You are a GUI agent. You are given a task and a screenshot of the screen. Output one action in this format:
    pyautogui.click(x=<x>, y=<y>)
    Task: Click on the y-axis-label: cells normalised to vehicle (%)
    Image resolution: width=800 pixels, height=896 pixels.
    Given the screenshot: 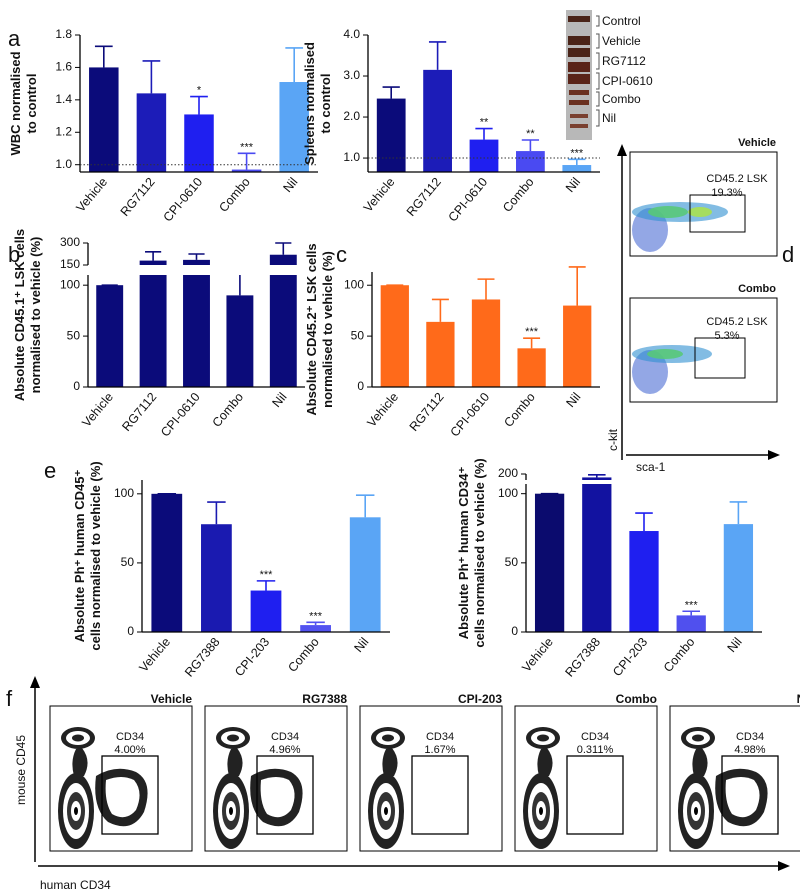 What is the action you would take?
    pyautogui.click(x=479, y=552)
    